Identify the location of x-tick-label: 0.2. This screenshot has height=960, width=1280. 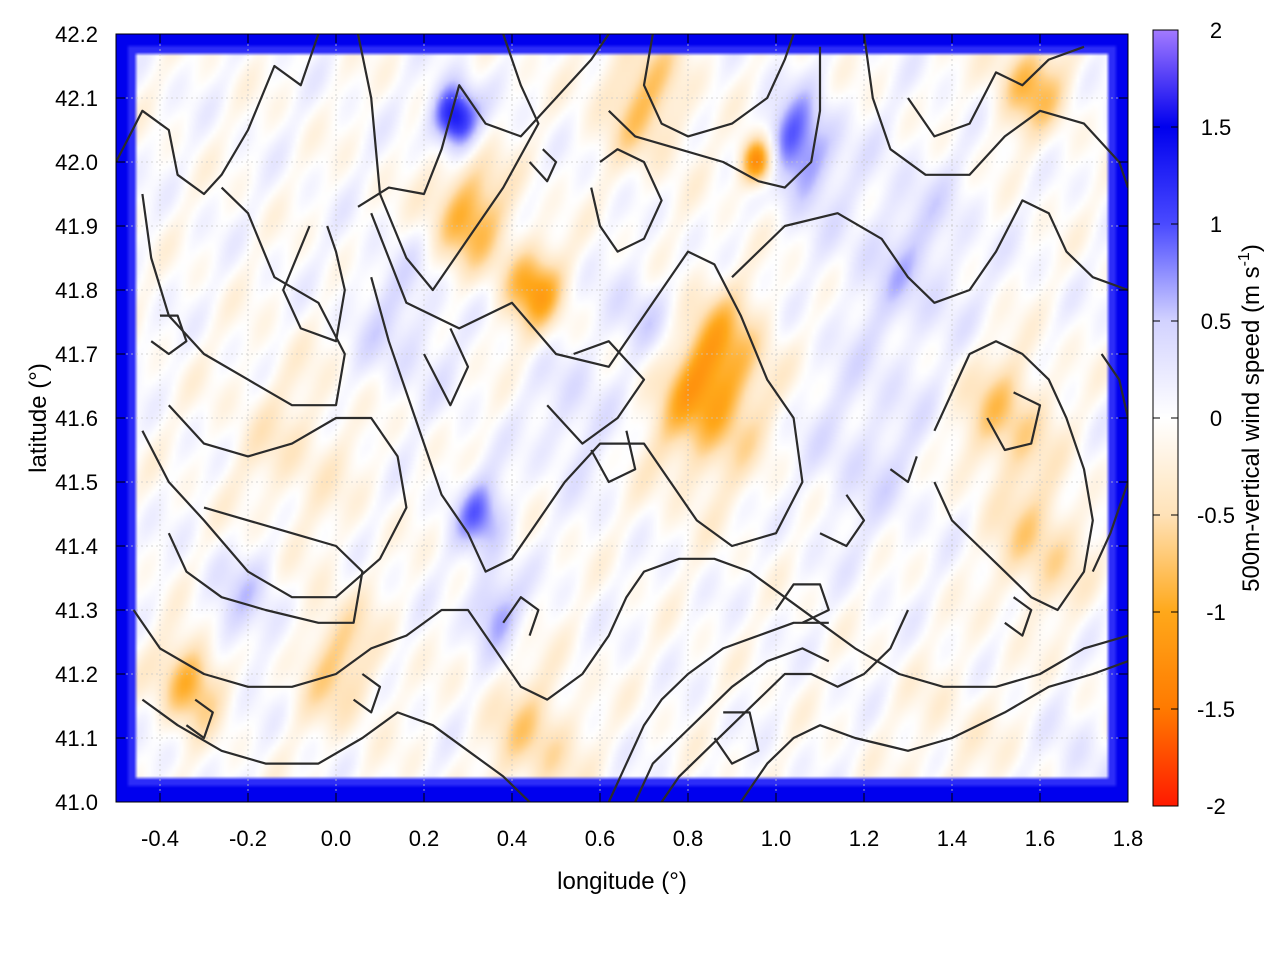
(424, 838).